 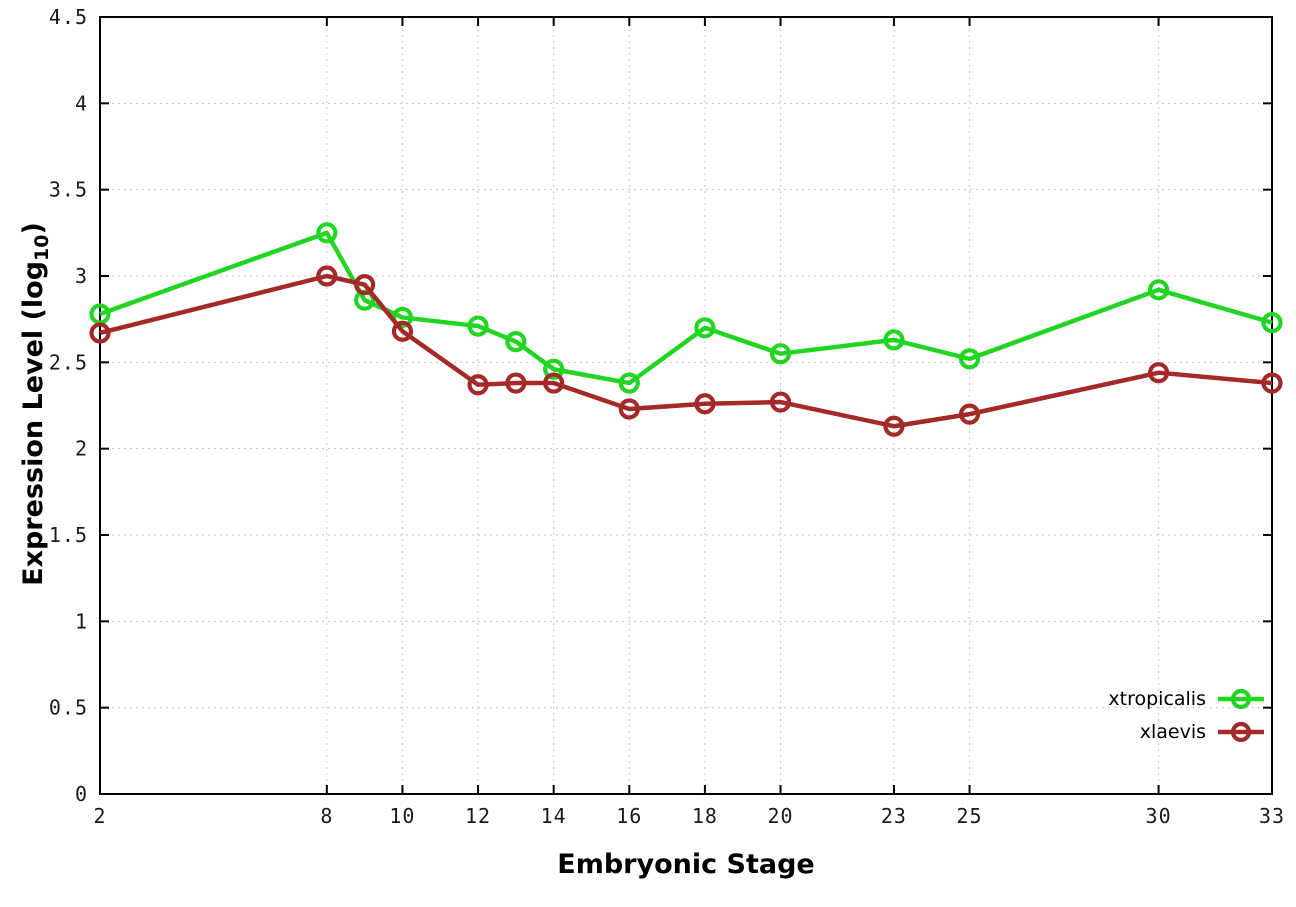 I want to click on x-tick-label: 12, so click(x=478, y=816).